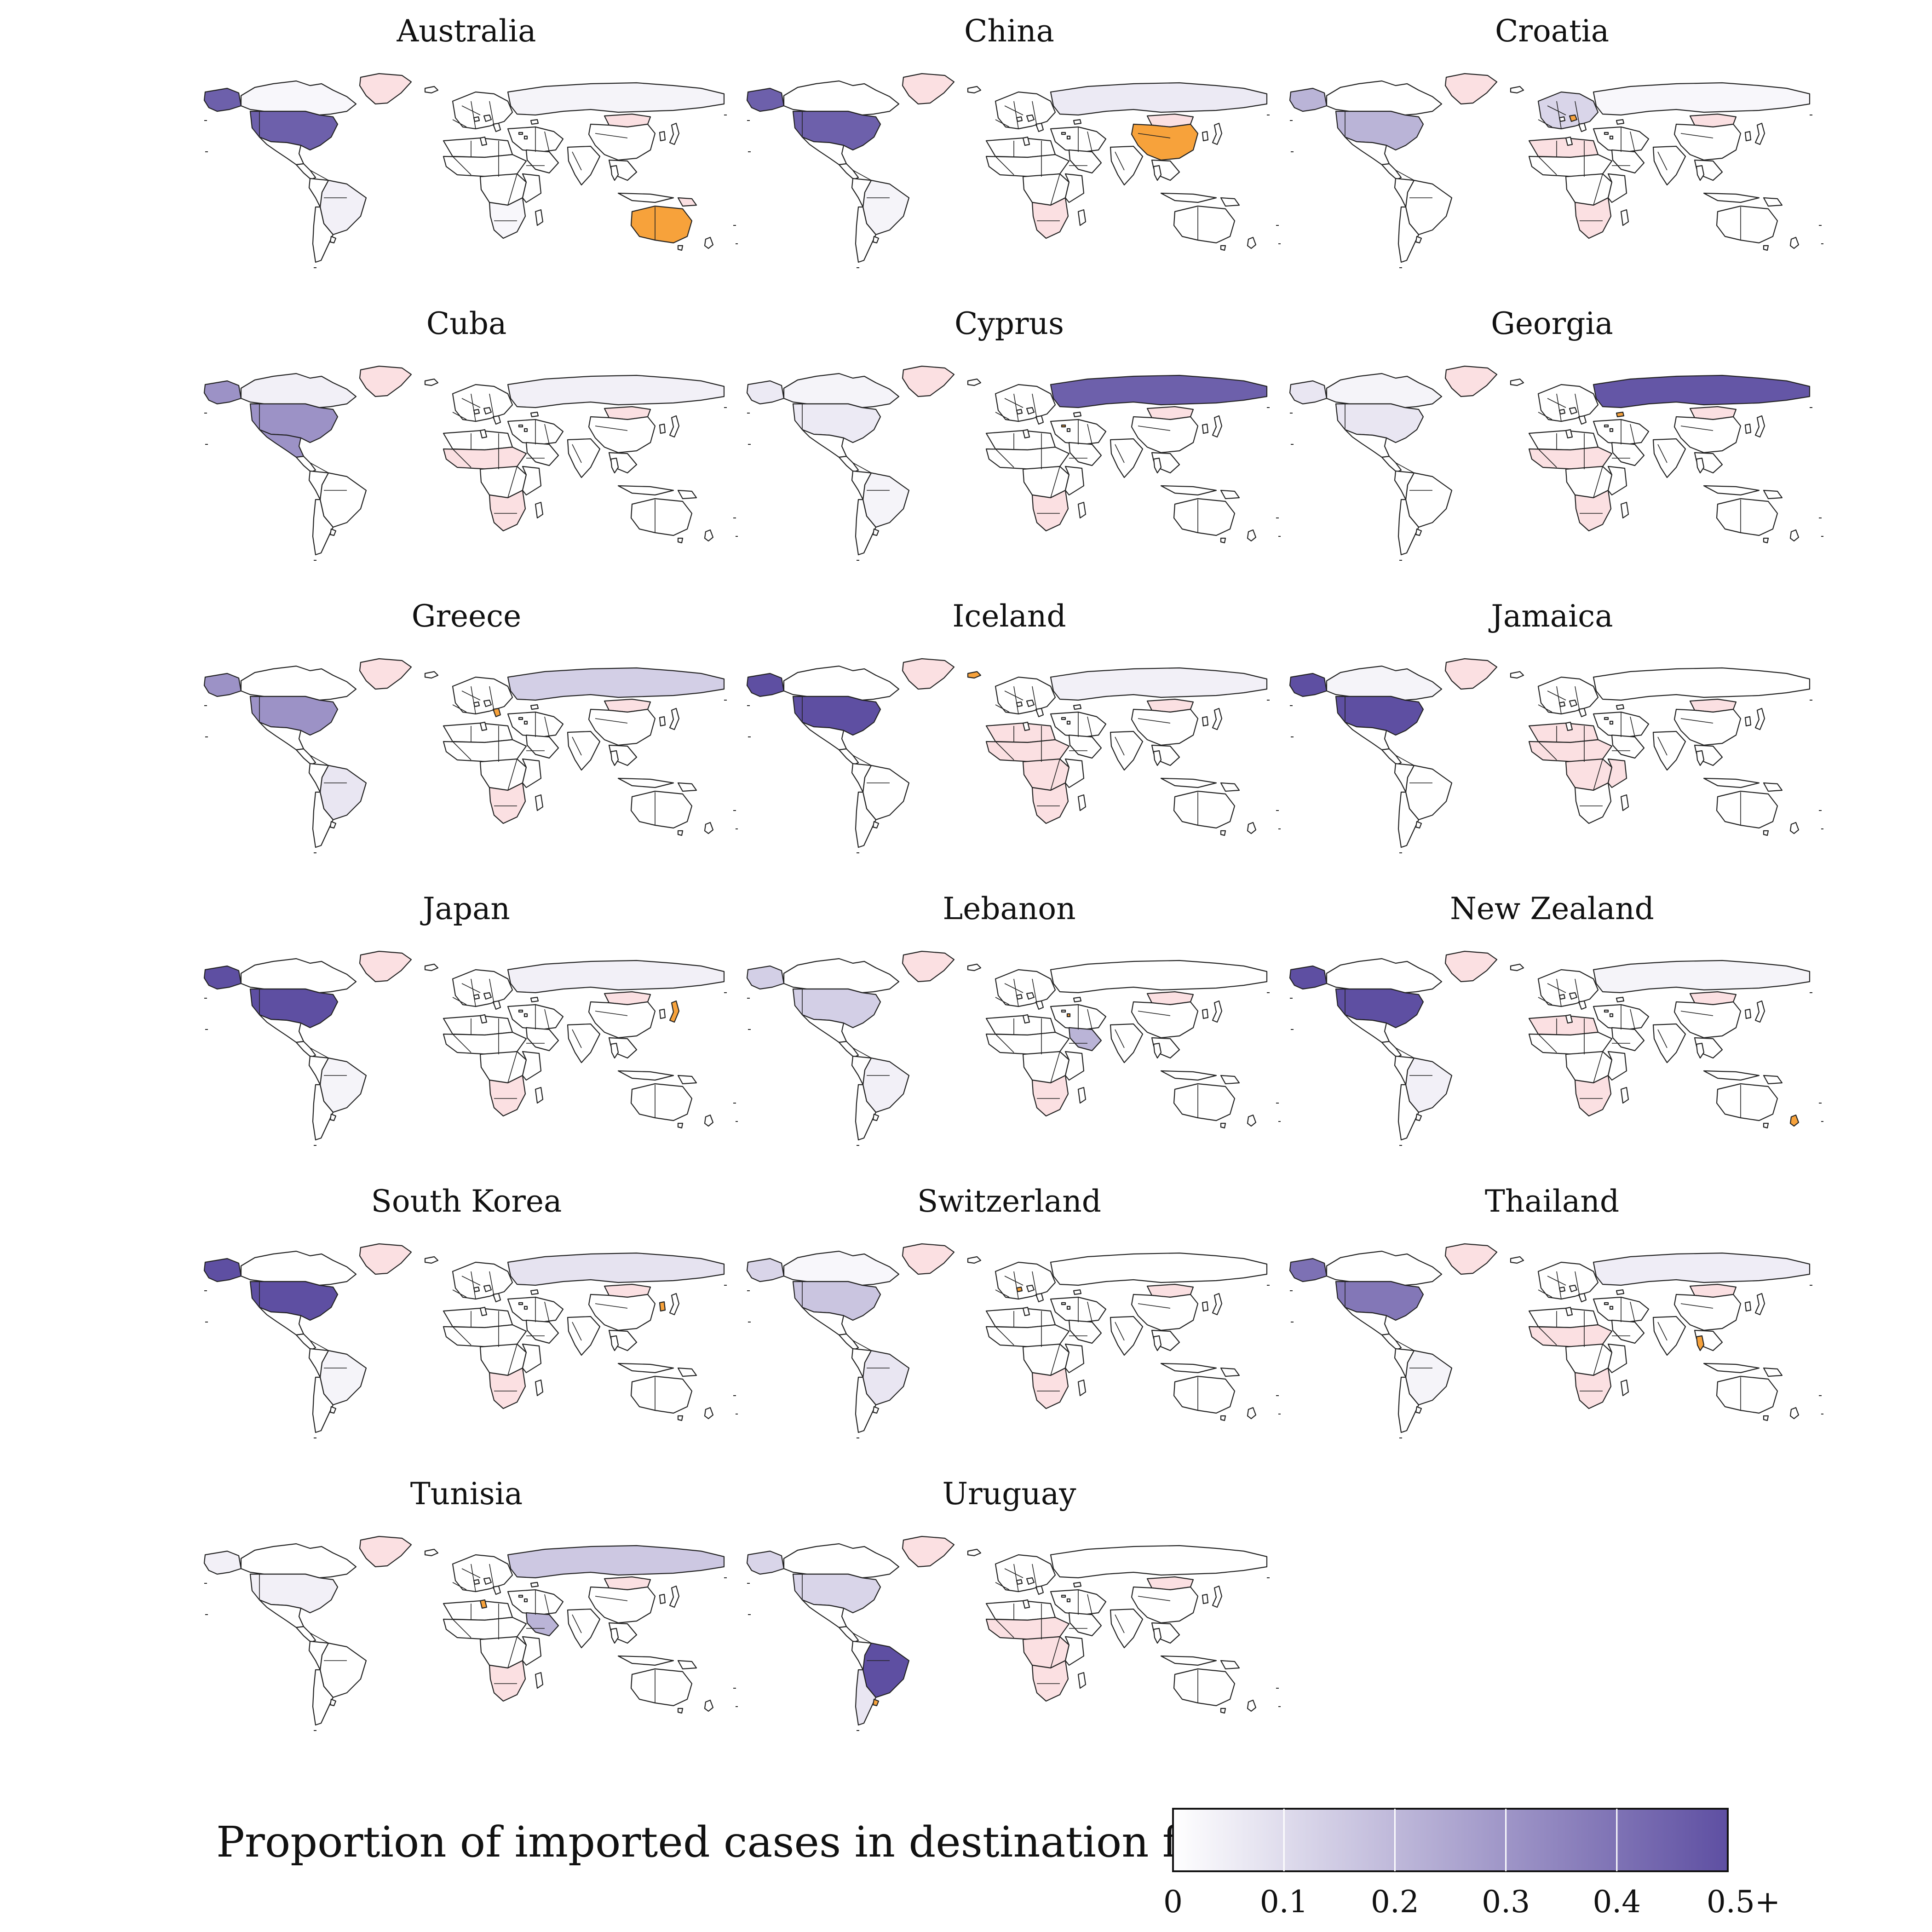  I want to click on panel-title: New Zealand, so click(1552, 908).